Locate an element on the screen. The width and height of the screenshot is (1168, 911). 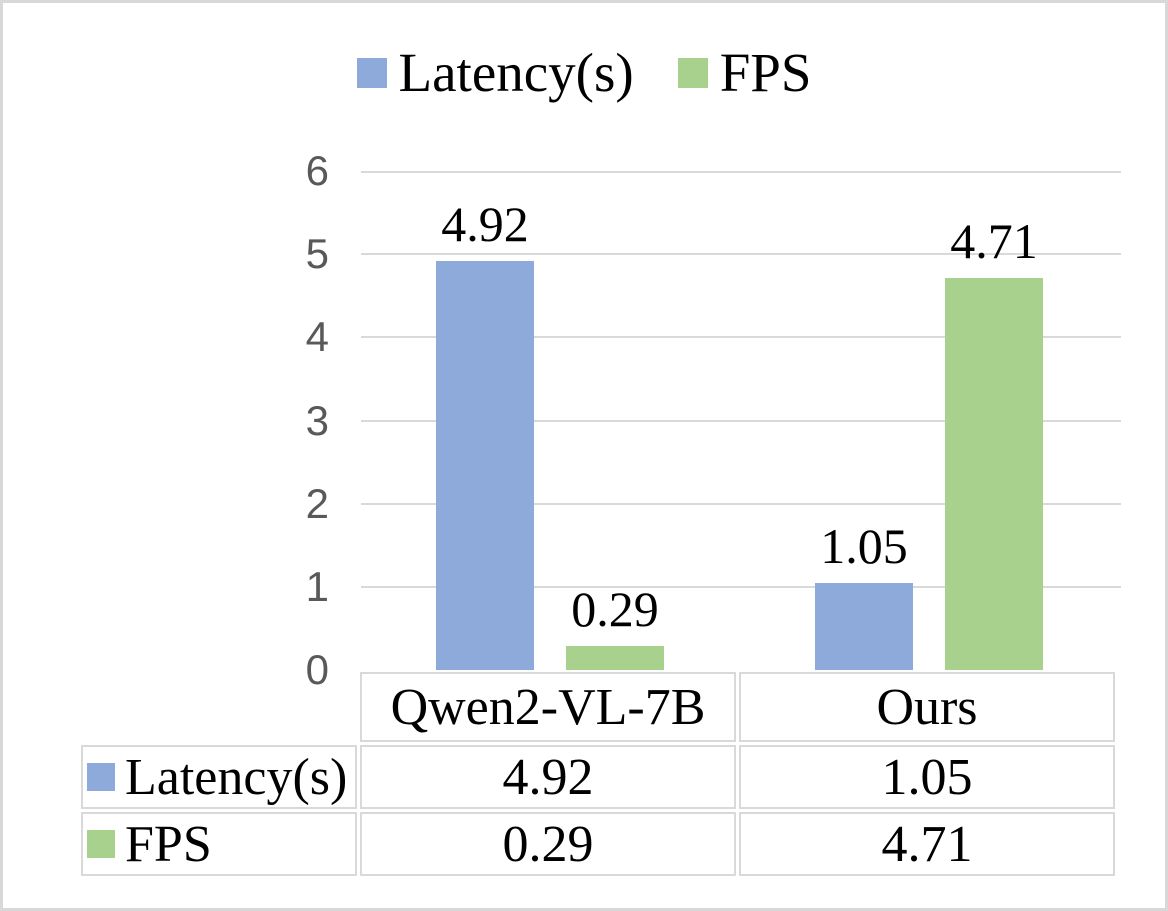
legend-item-fps: FPS is located at coordinates (744, 72).